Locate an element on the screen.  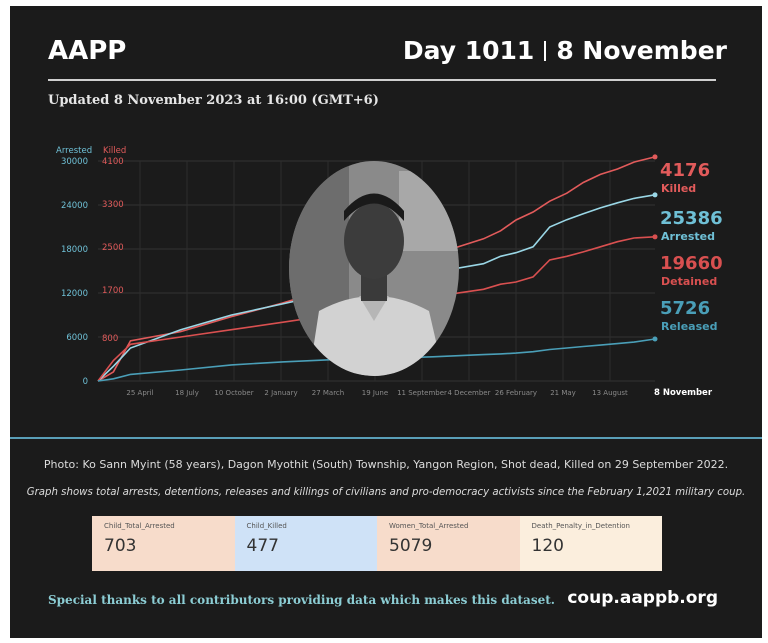
stat-death-penalty: Death_Penalty_in_Detention 120 is located at coordinates (590, 543).